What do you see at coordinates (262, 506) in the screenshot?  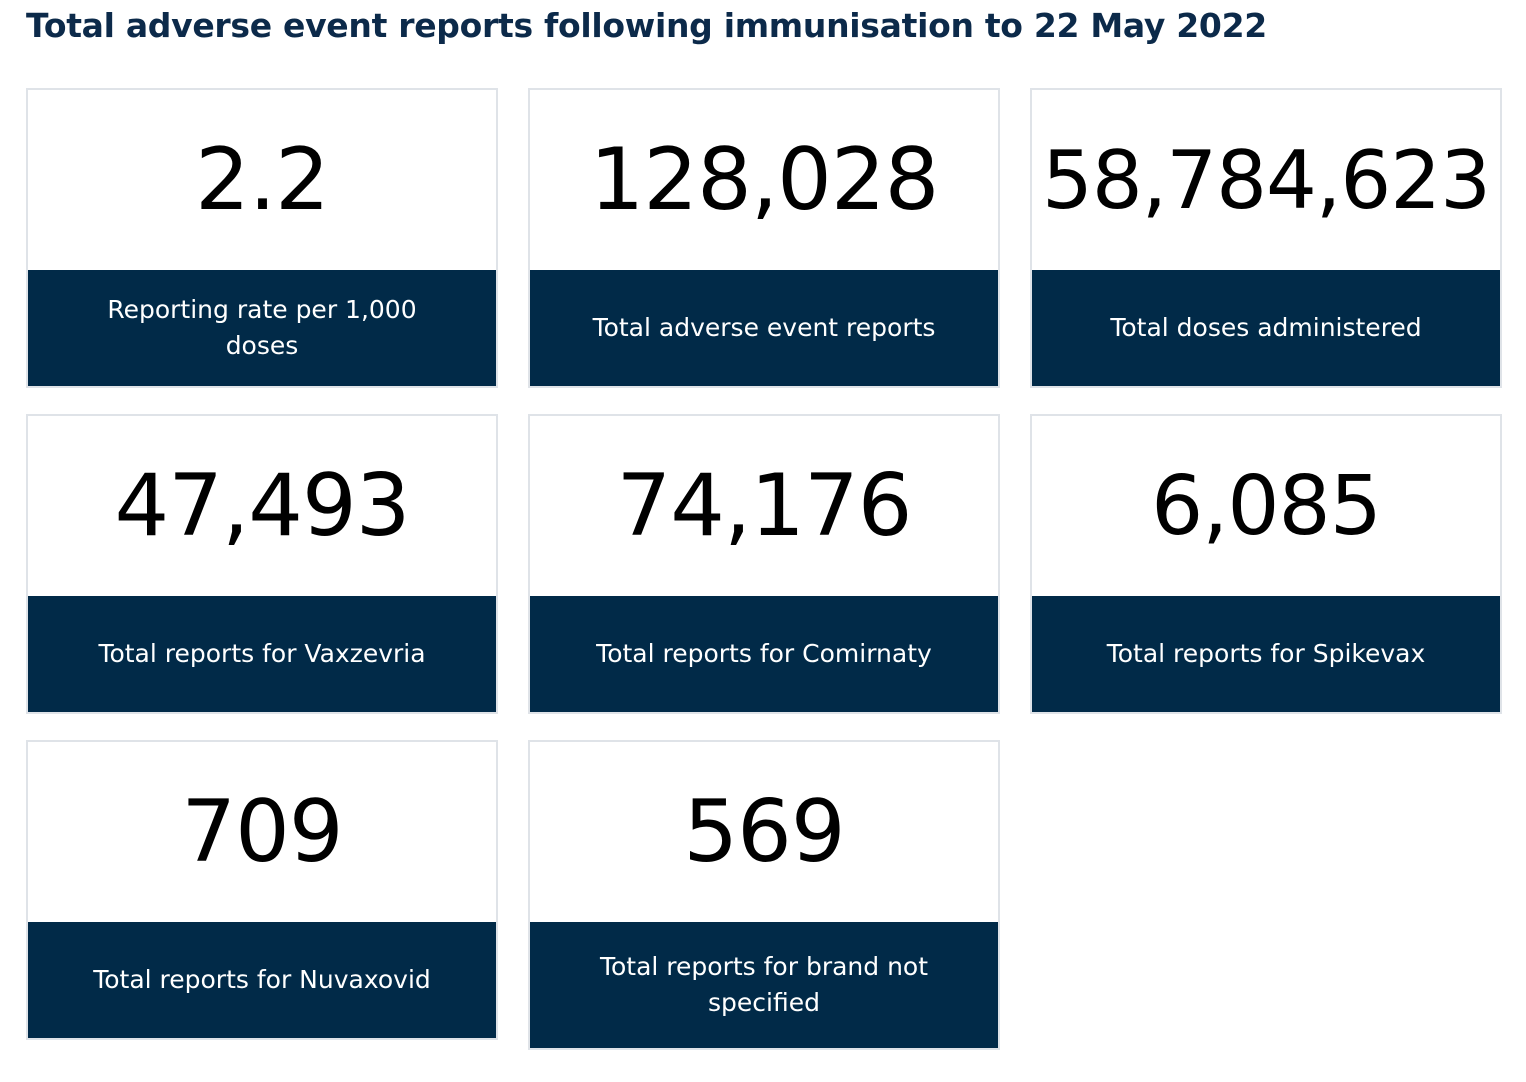 I see `stat-value: 47,493` at bounding box center [262, 506].